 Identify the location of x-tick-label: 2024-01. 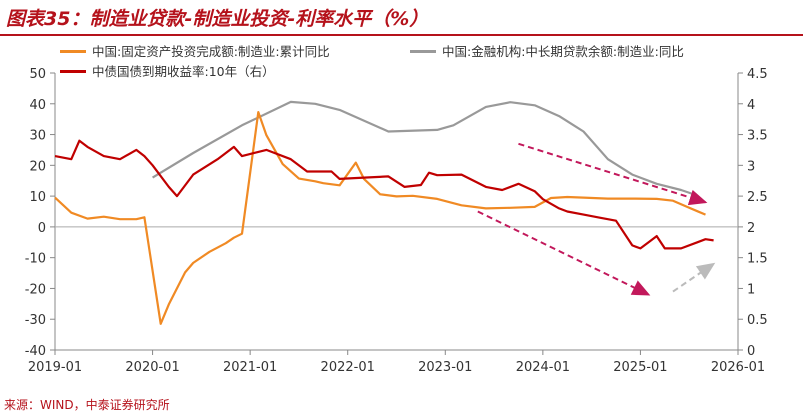
(543, 367).